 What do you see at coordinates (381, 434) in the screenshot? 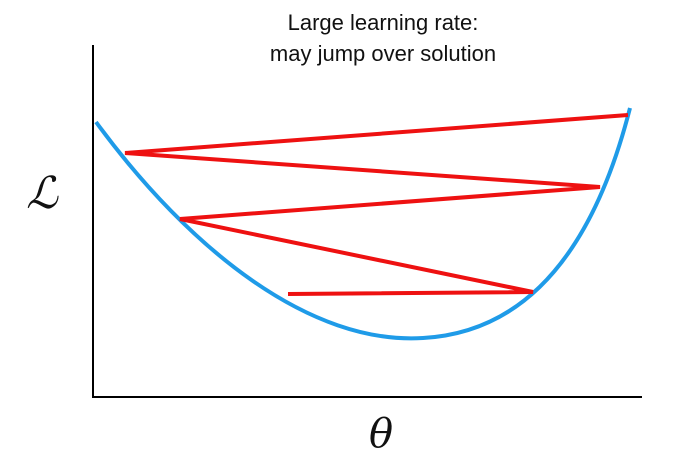
I see `x-axis-label: θ` at bounding box center [381, 434].